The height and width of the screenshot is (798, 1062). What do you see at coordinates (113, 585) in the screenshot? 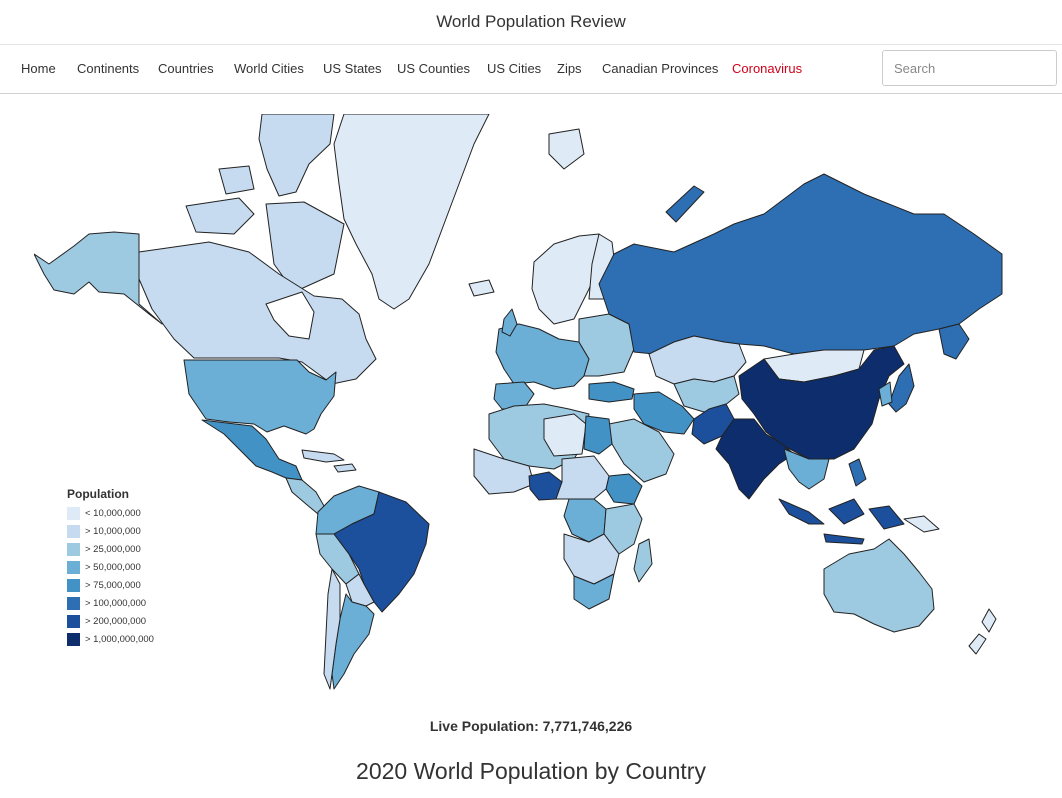
I see `legend-label: > 75,000,000` at bounding box center [113, 585].